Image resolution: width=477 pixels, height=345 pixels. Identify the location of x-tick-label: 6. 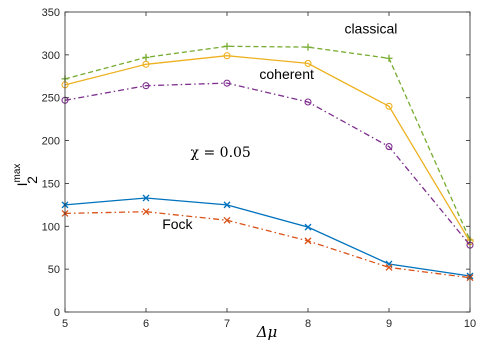
(146, 324).